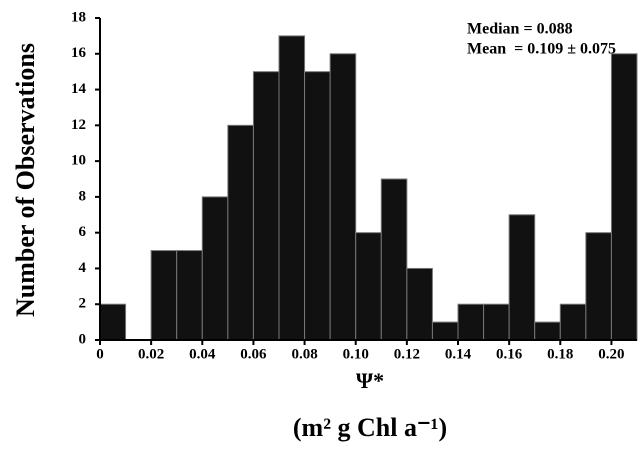 The image size is (642, 452). I want to click on y-tick-label: 0, so click(83, 339).